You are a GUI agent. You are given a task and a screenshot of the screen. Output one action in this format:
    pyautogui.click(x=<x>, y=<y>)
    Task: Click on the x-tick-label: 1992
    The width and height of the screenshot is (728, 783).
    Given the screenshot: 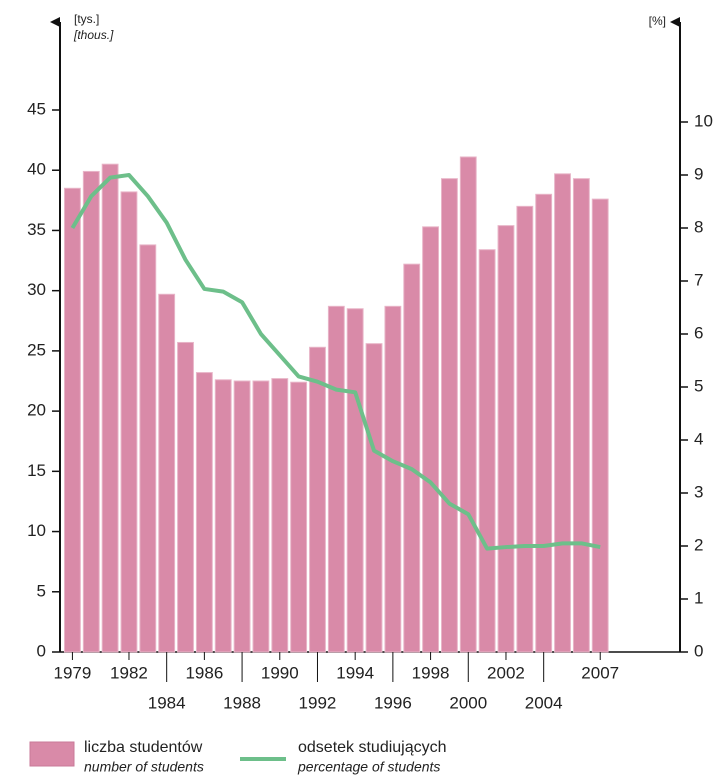 What is the action you would take?
    pyautogui.click(x=318, y=702)
    